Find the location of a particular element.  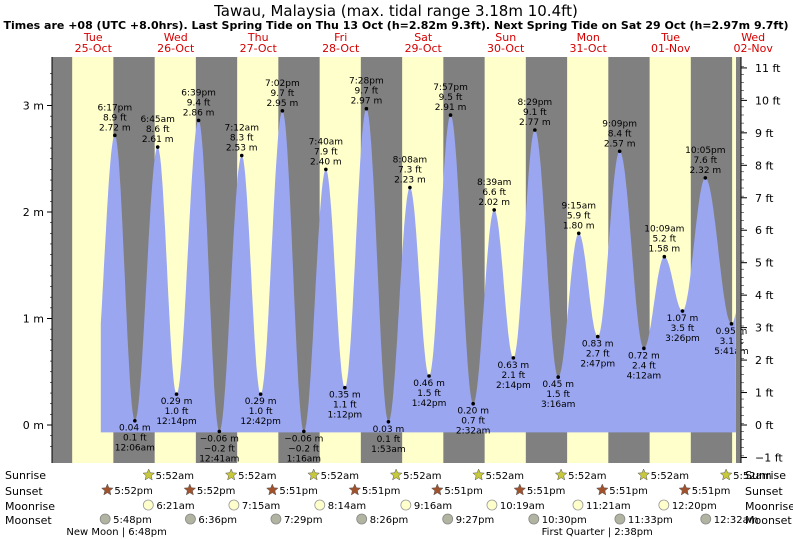

day-date-label: 31-Oct is located at coordinates (589, 48).